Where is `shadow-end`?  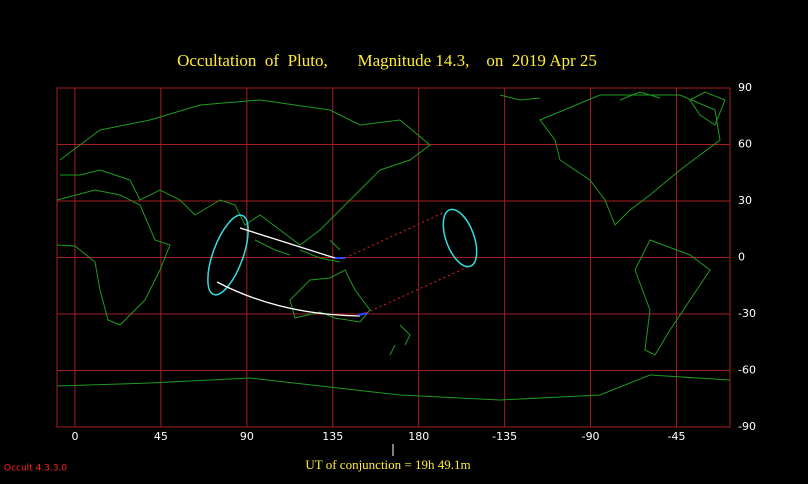 shadow-end is located at coordinates (460, 238).